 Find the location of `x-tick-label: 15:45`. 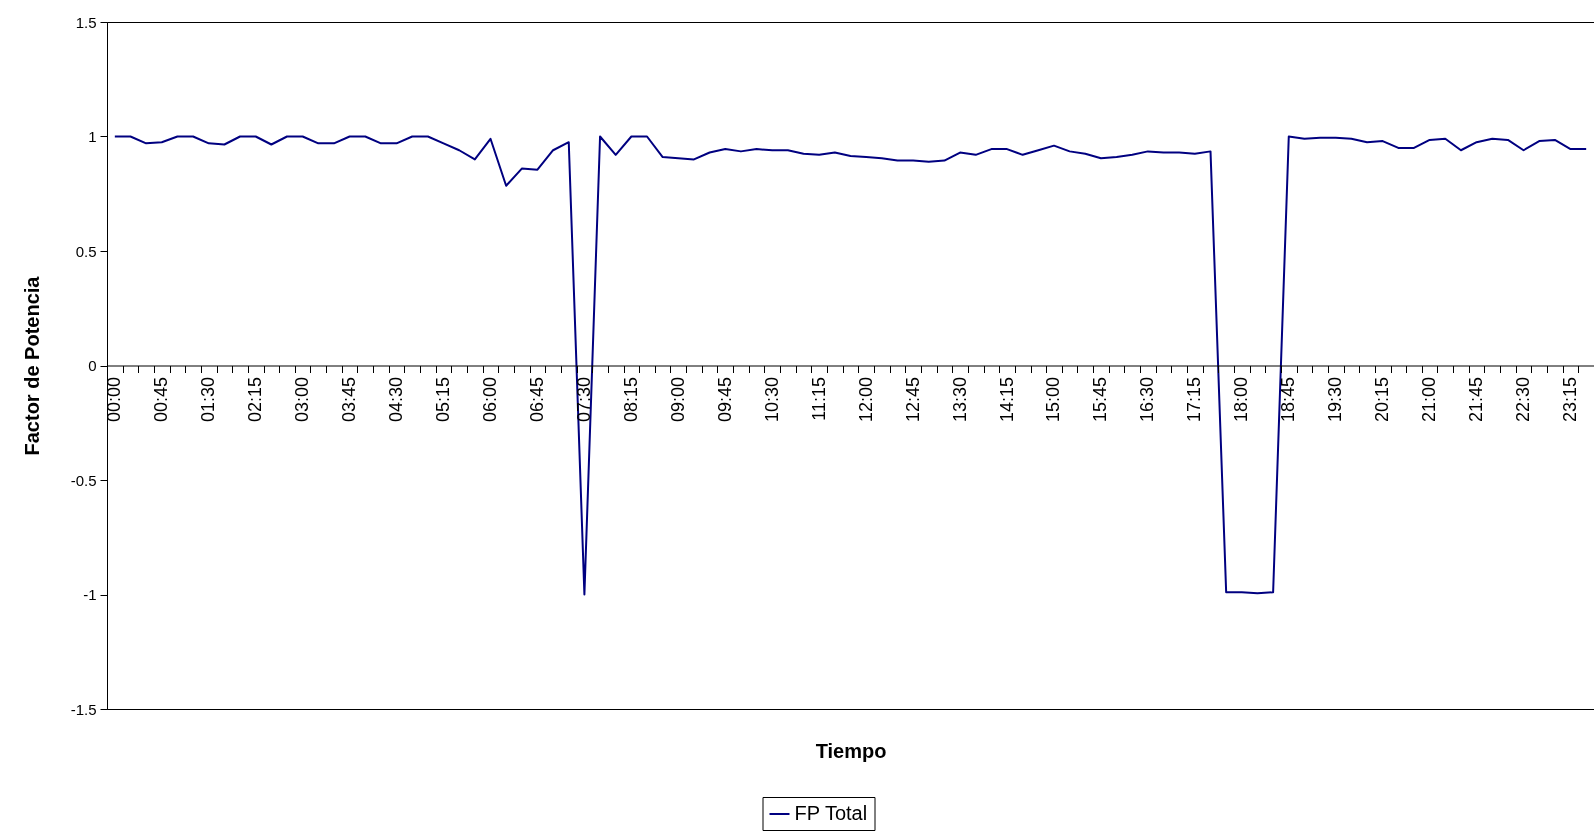

x-tick-label: 15:45 is located at coordinates (1100, 400).